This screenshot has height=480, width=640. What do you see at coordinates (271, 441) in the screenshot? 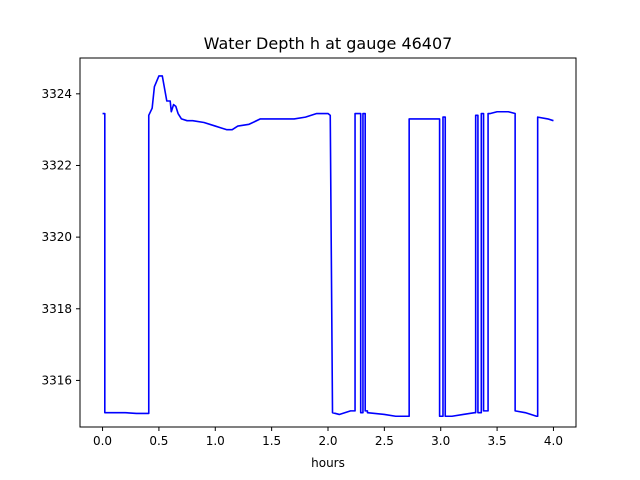
I see `x-tick-label: 1.5` at bounding box center [271, 441].